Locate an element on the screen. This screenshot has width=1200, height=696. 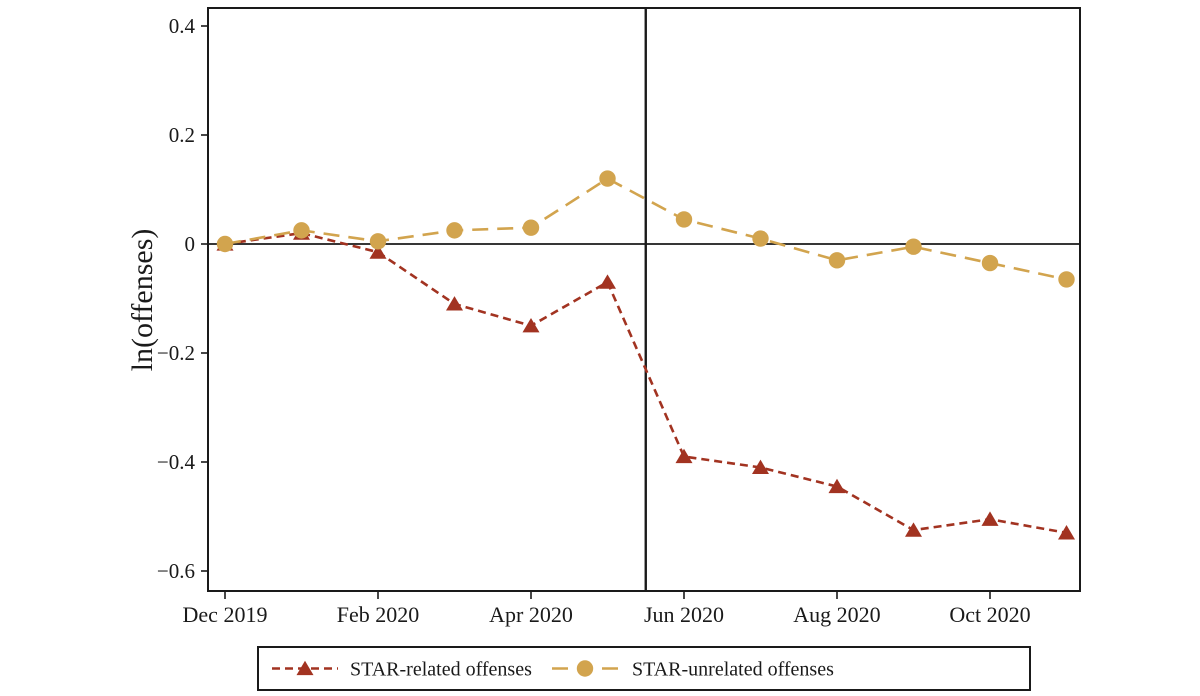
y-axis-tick-label: −0.4 is located at coordinates (176, 462).